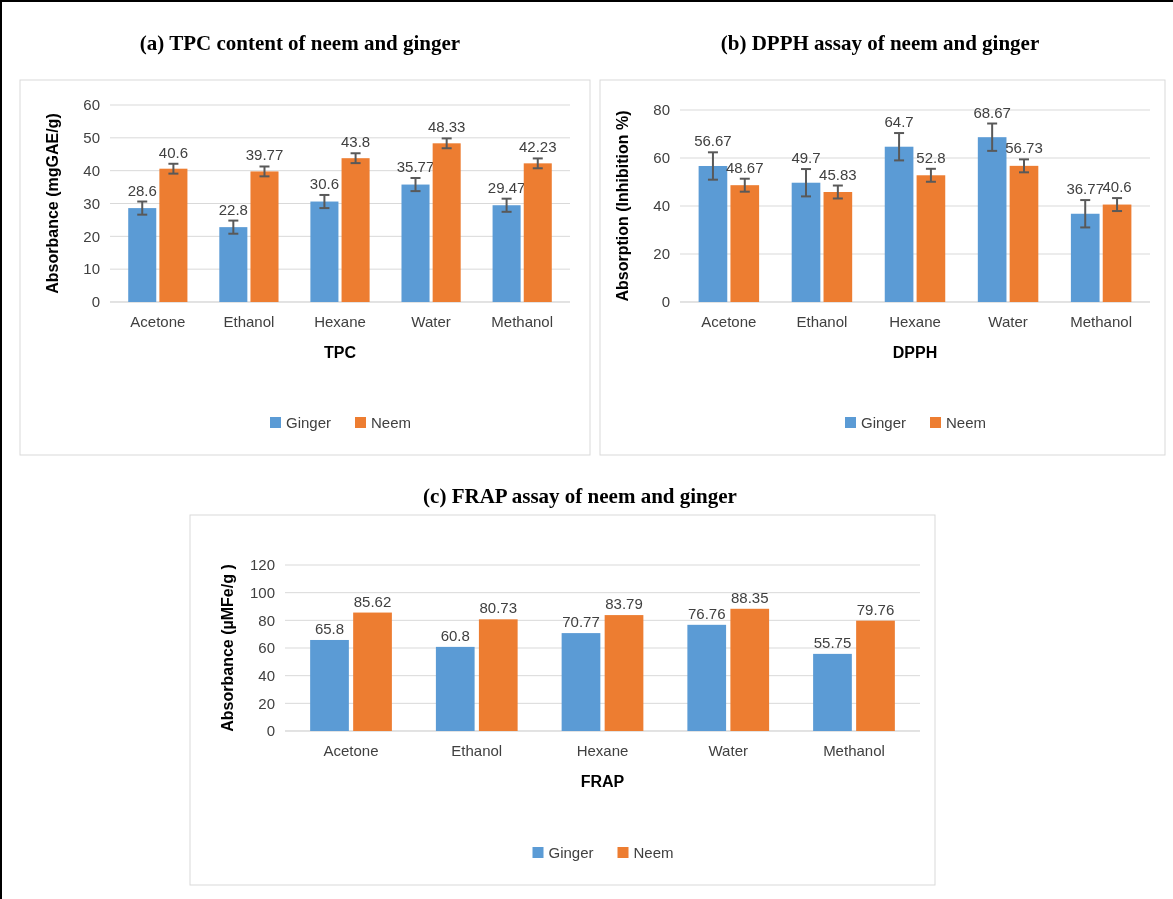  I want to click on data-label: 29.47, so click(506, 187).